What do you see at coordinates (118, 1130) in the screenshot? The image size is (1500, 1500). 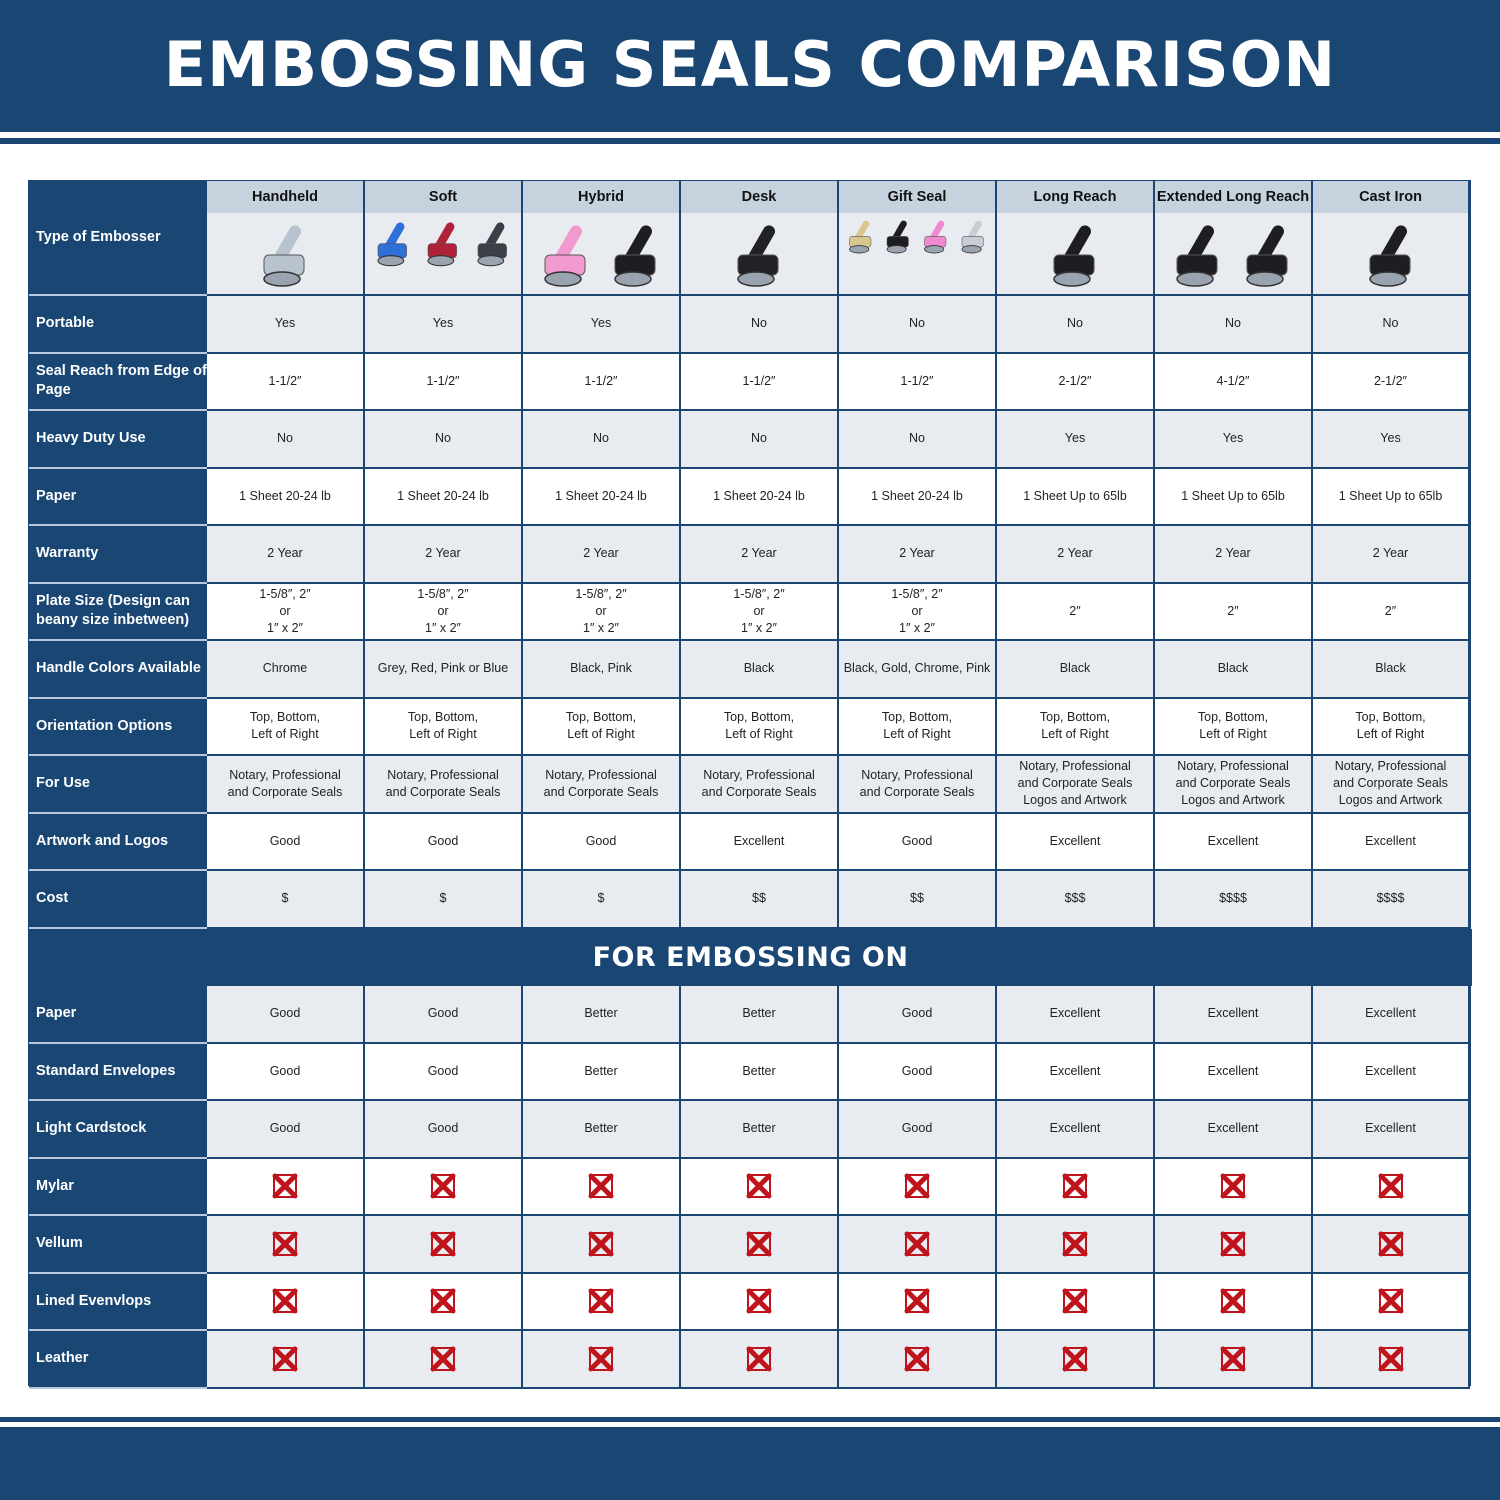 I see `row-label: Light Cardstock` at bounding box center [118, 1130].